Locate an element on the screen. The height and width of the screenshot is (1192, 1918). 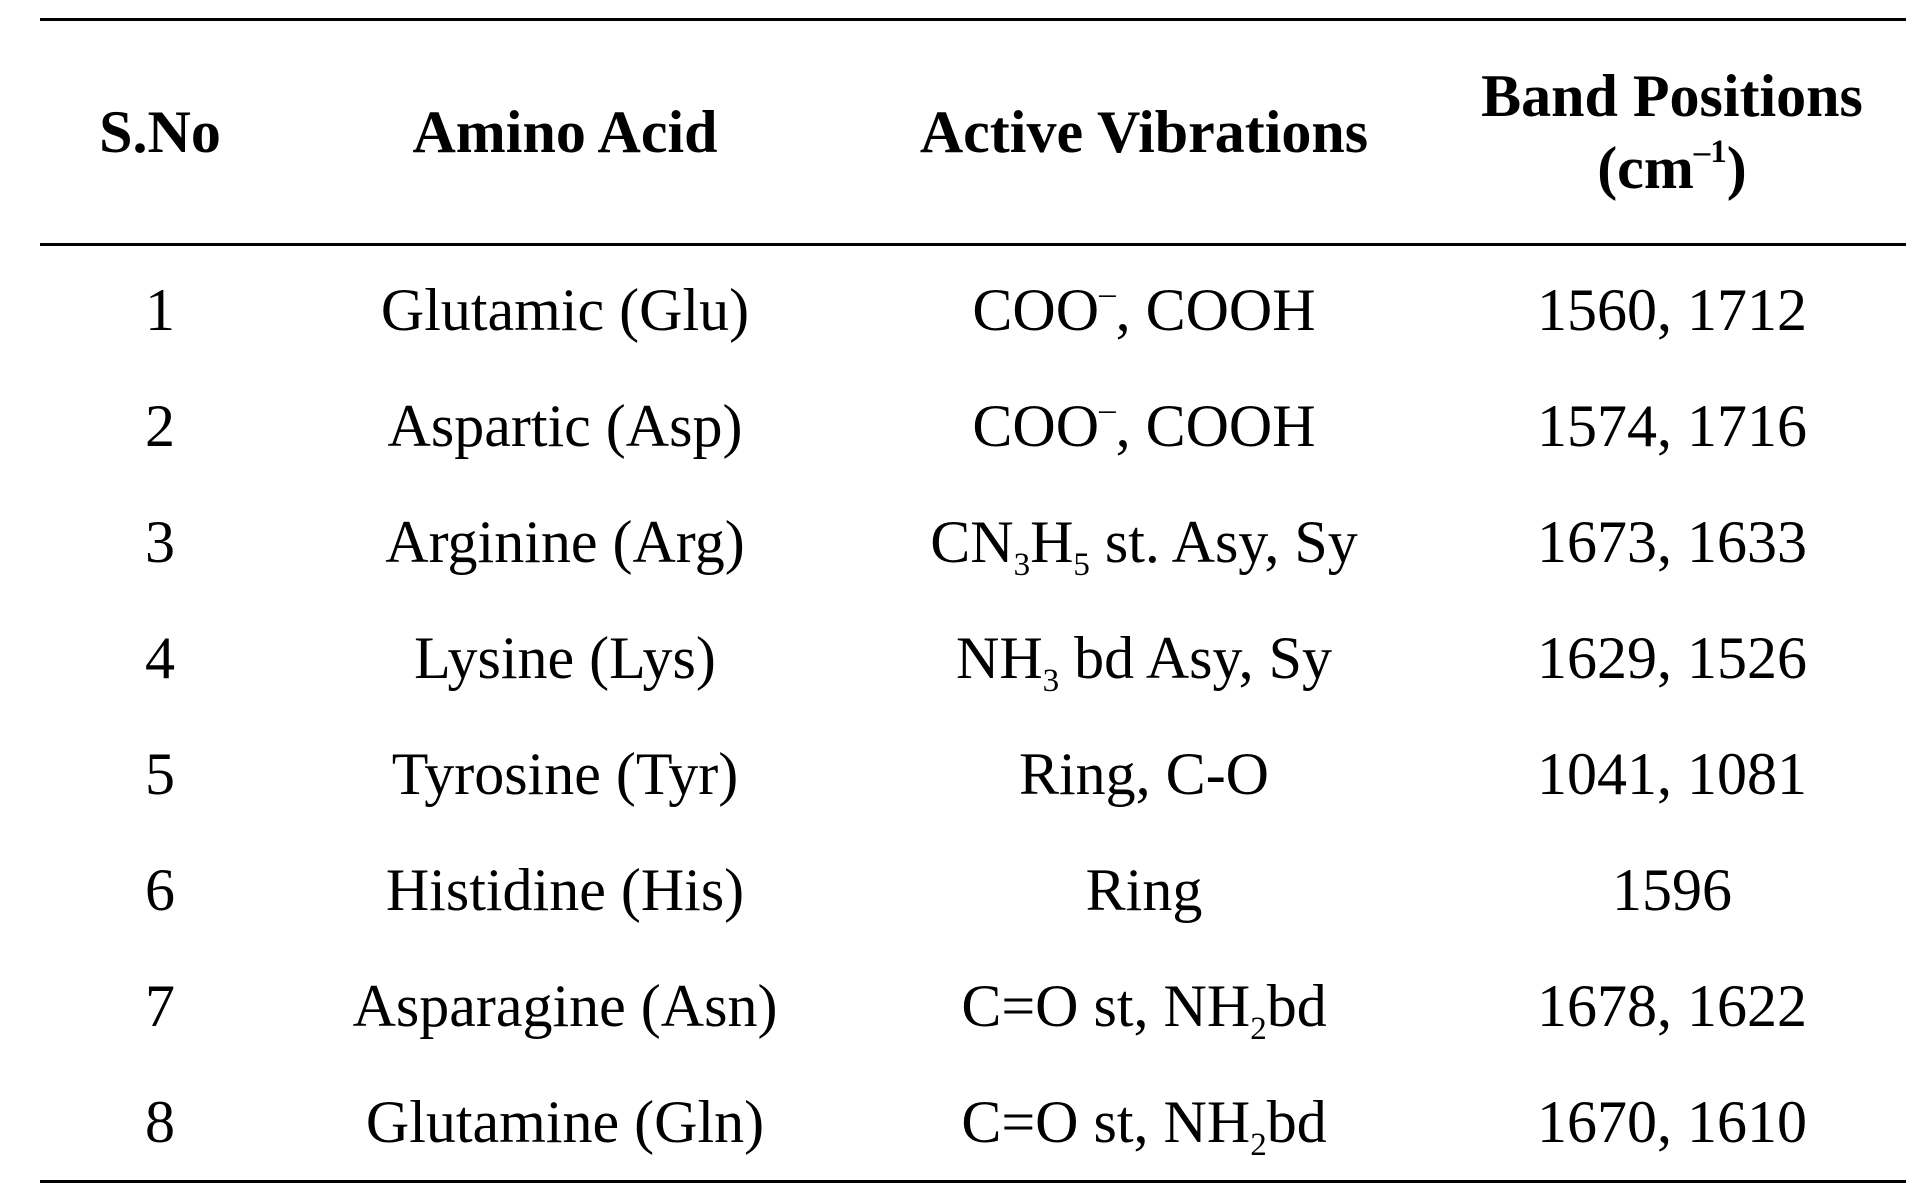
cell-amino-acid: Aspartic (Asp) is located at coordinates (565, 426).